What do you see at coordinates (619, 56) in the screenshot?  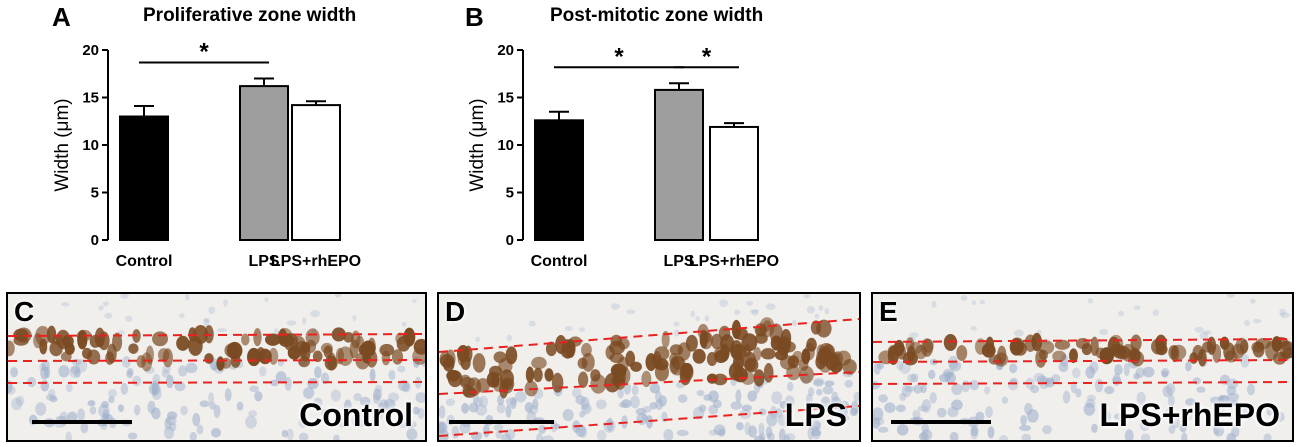 I see `significance-star: *` at bounding box center [619, 56].